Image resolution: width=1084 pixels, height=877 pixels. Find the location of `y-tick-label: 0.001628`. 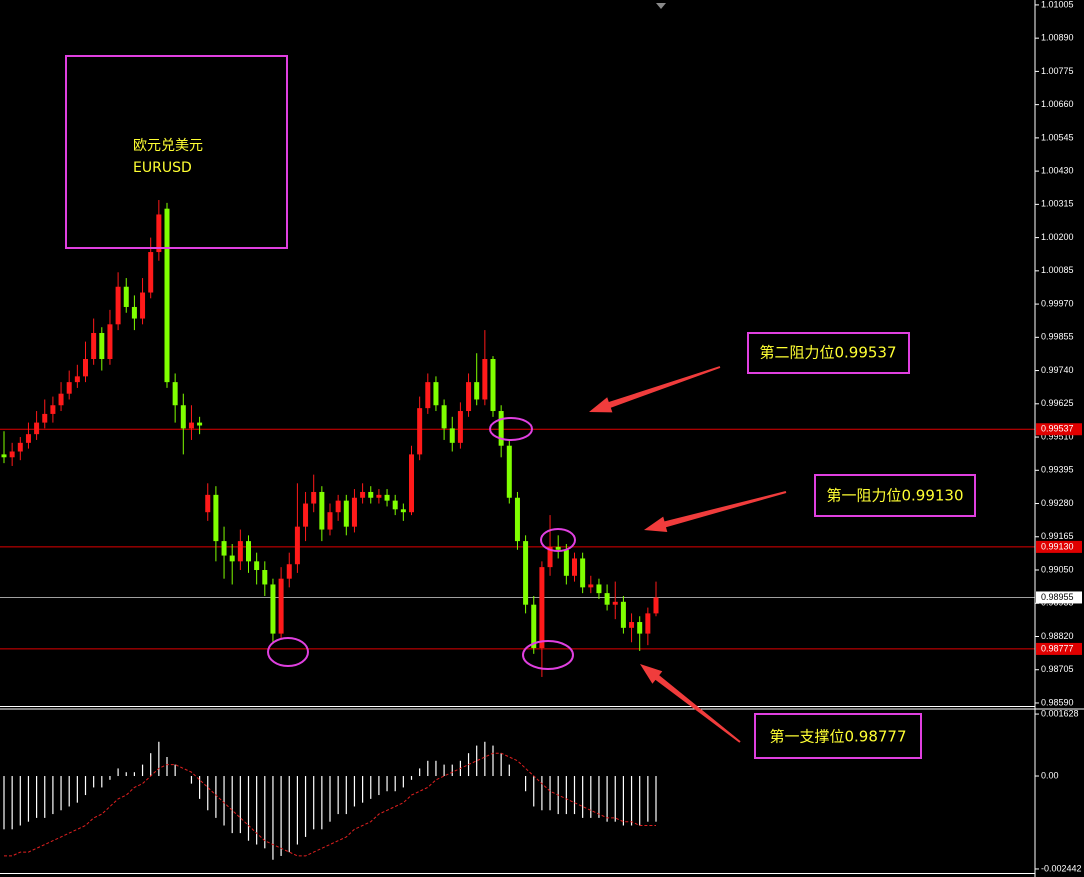

y-tick-label: 0.001628 is located at coordinates (1060, 713).